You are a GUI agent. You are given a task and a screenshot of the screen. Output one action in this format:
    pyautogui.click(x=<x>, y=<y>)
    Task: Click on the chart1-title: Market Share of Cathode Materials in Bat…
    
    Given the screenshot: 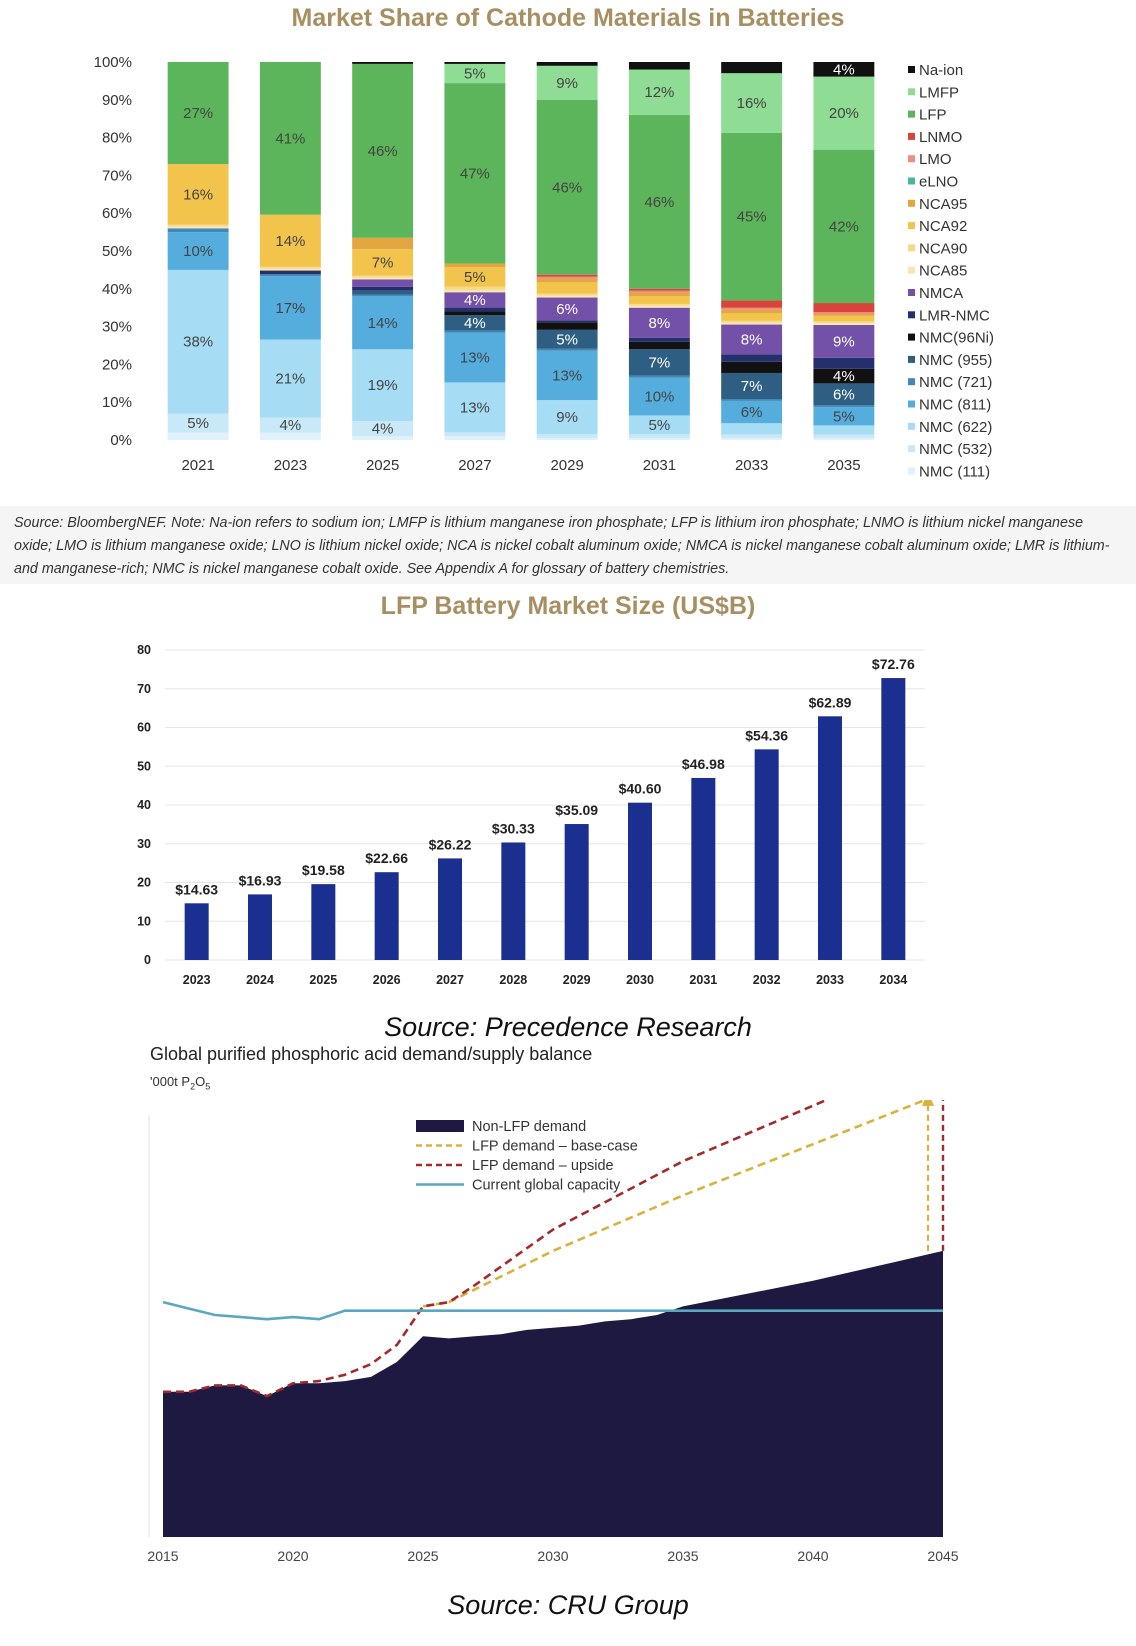 What is the action you would take?
    pyautogui.click(x=568, y=18)
    